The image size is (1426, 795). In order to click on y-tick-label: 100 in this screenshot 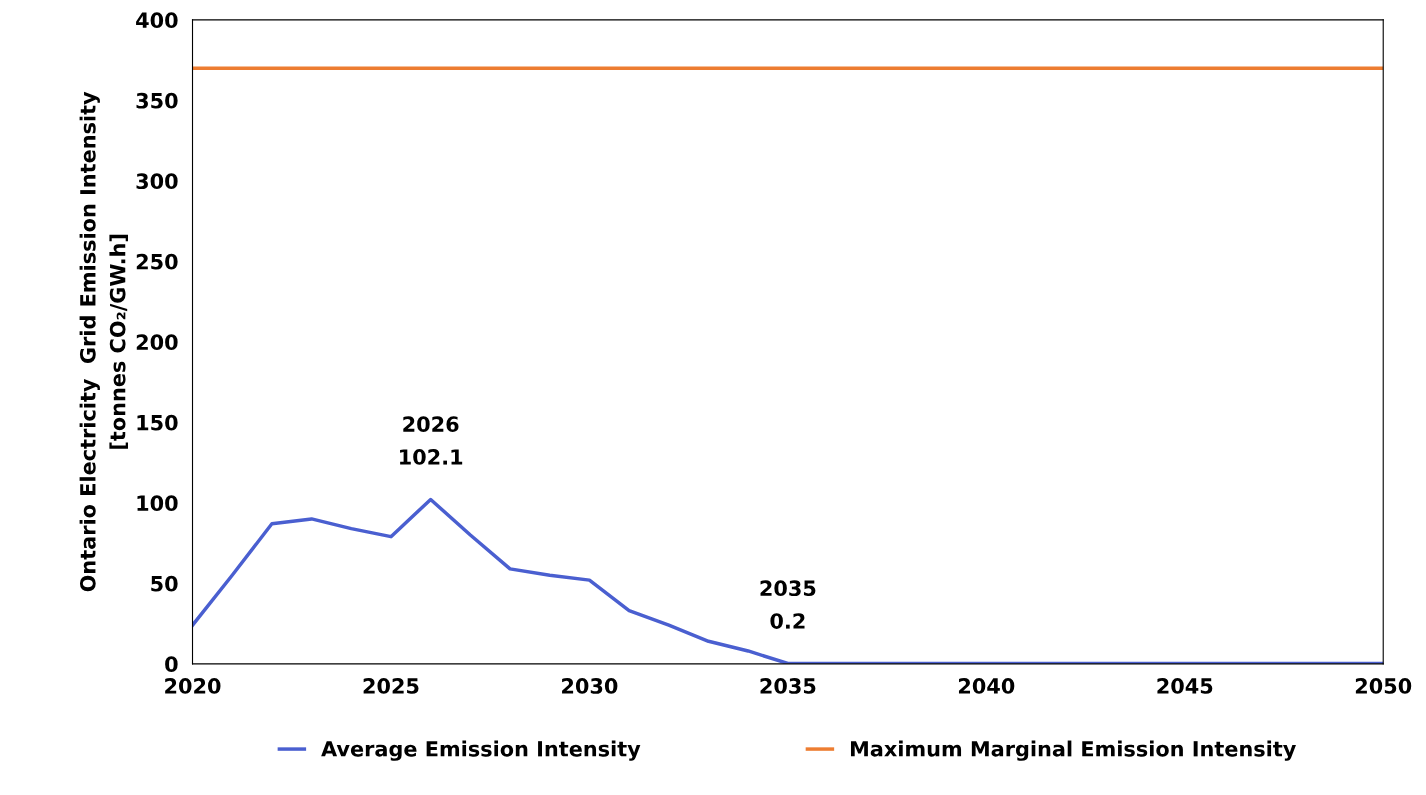, I will do `click(157, 503)`.